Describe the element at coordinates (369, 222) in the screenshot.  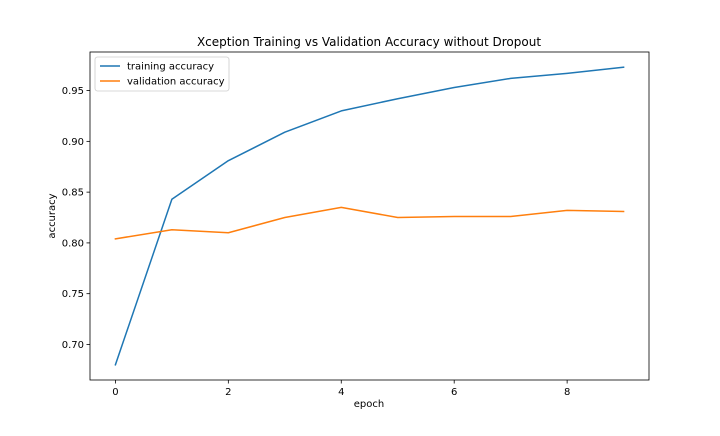
I see `series-line-validation-accuracy` at that location.